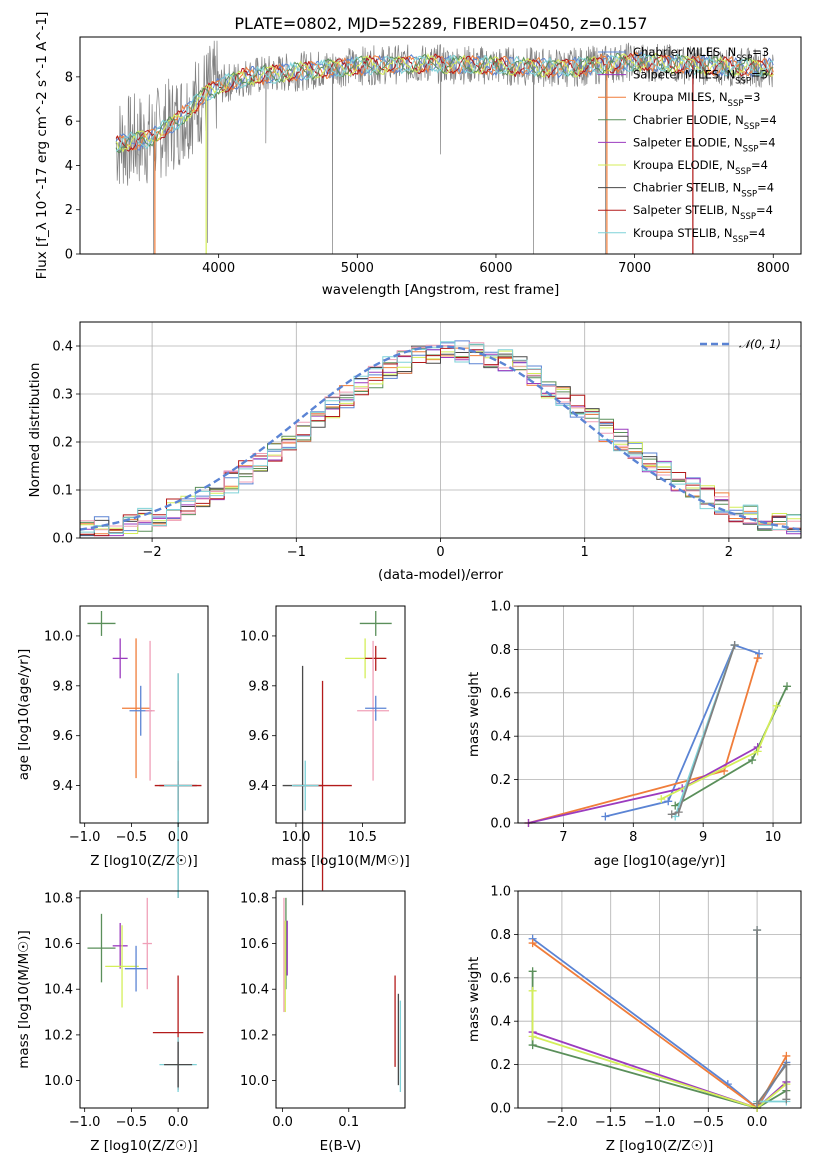  I want to click on x-tick-label: −2.0, so click(562, 1122).